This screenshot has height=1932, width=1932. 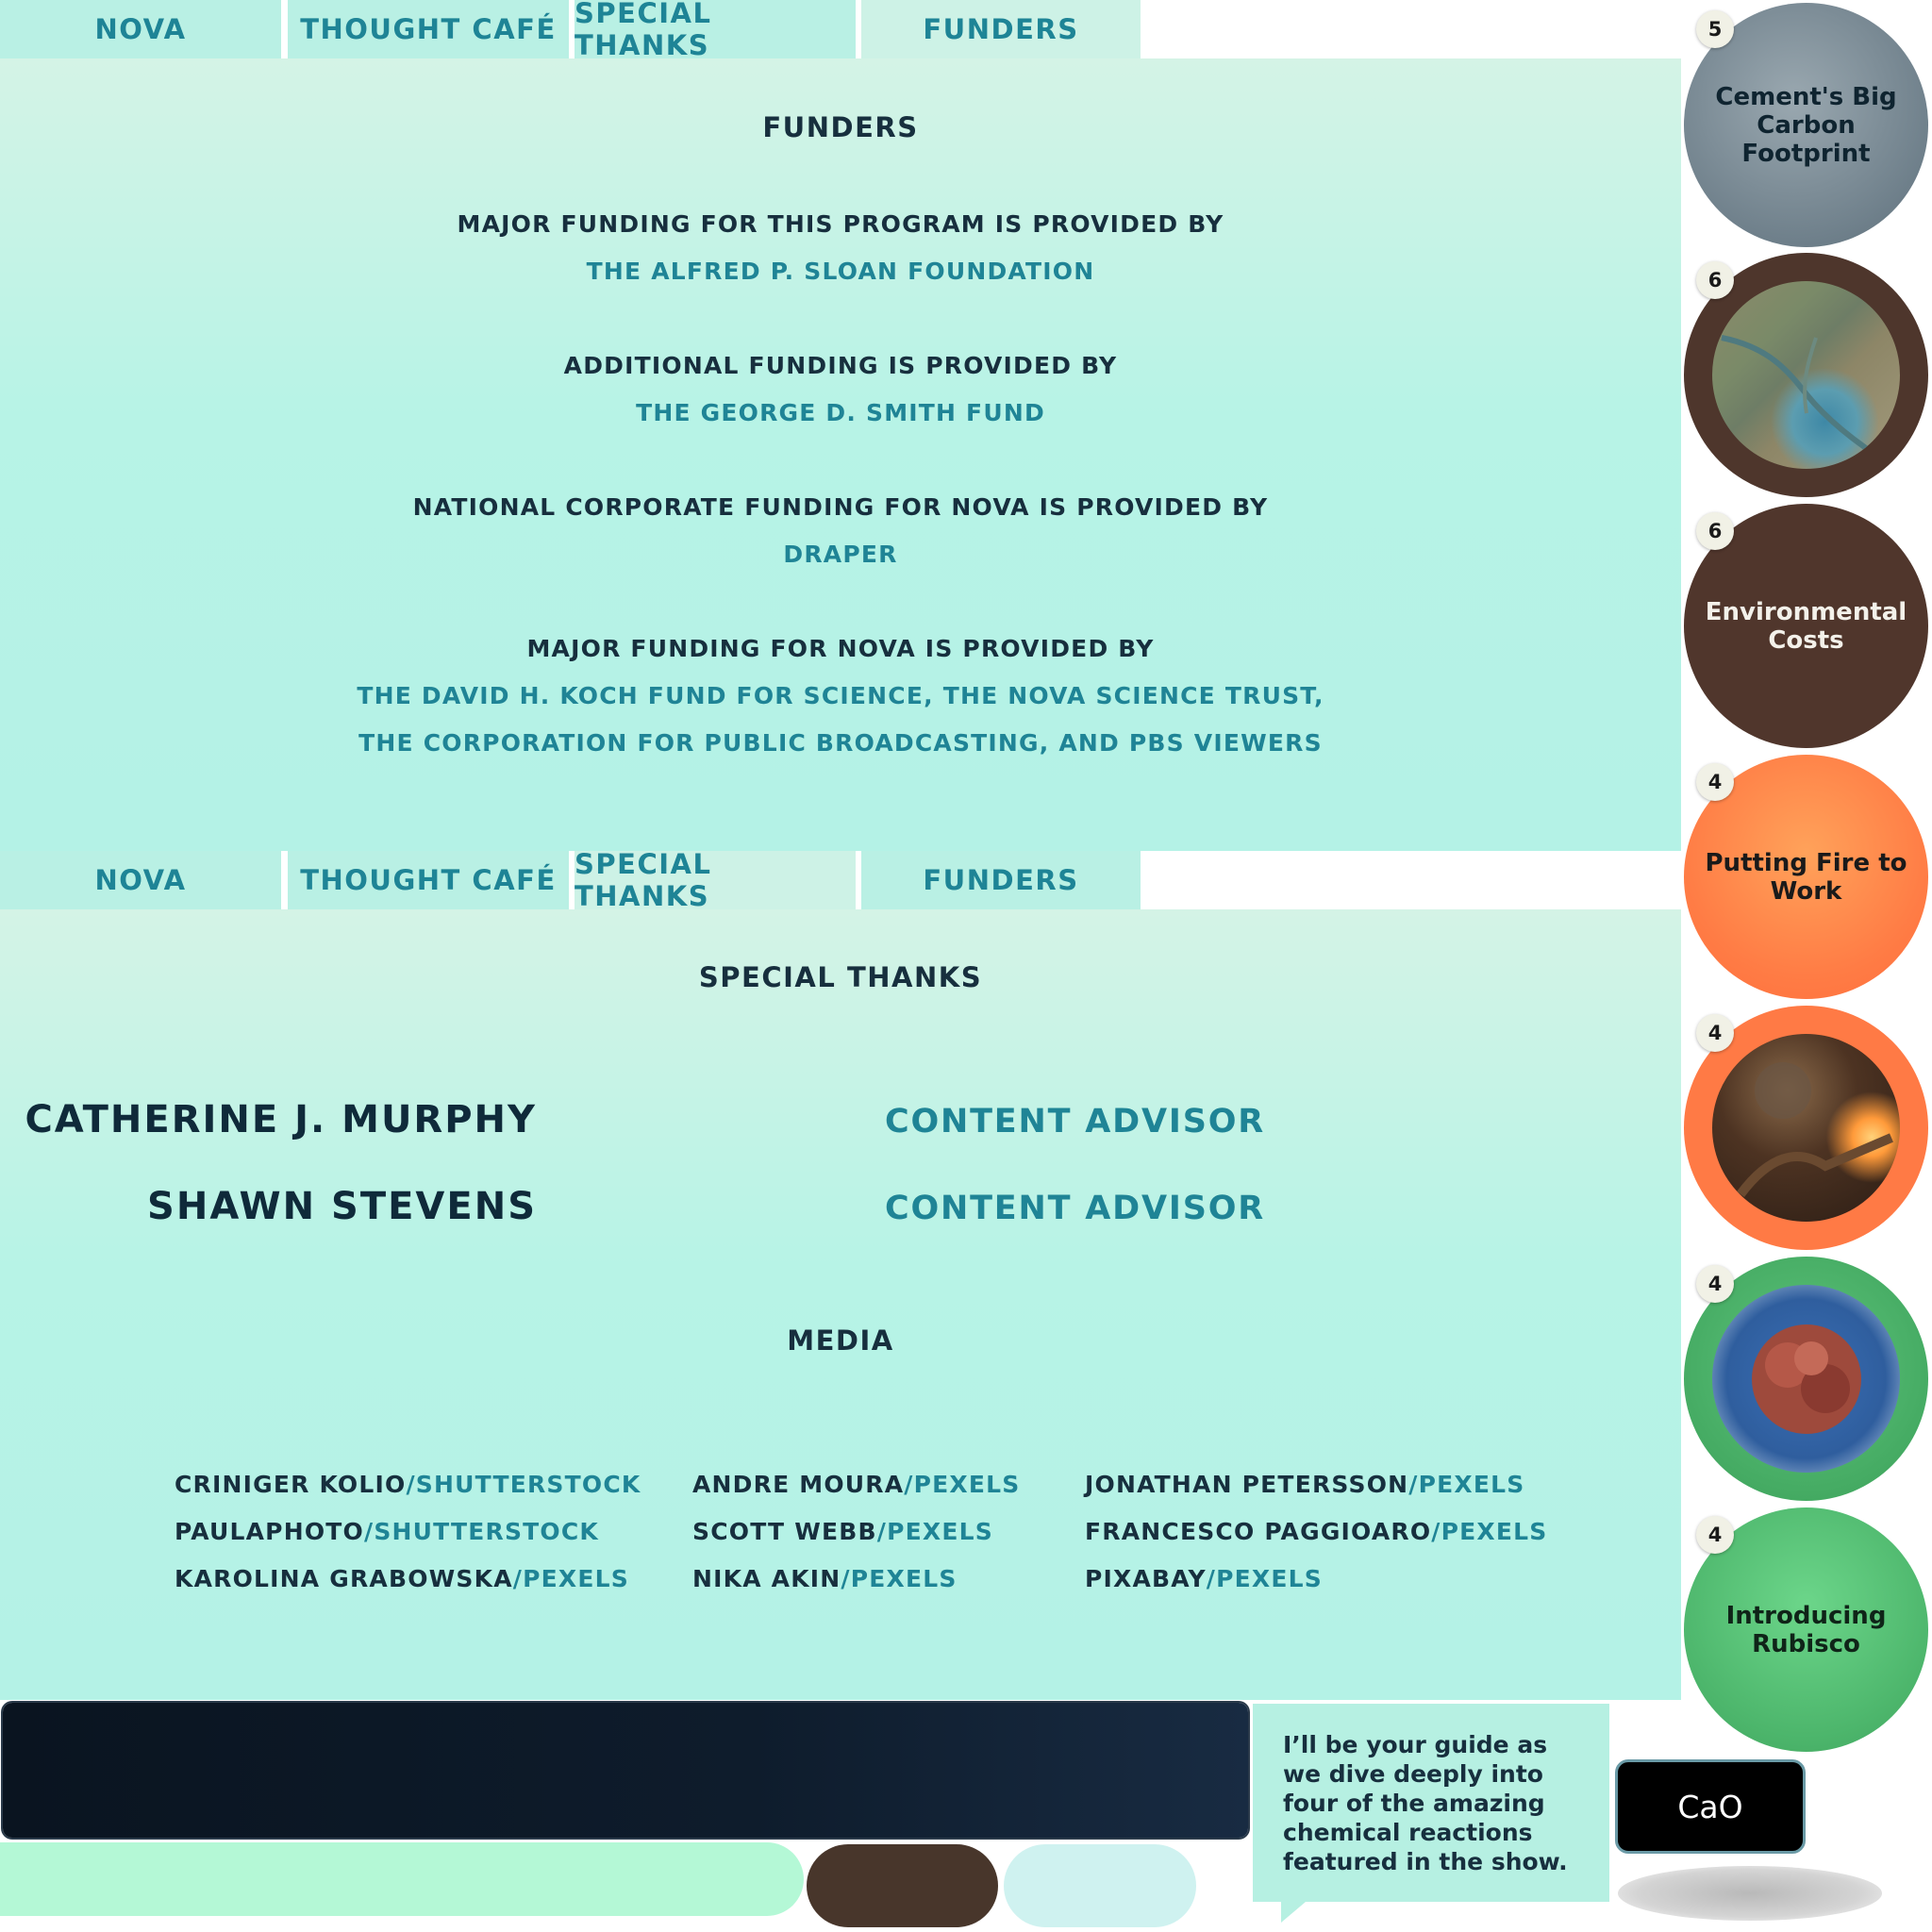 I want to click on rubisco-graphic, so click(x=1807, y=1379).